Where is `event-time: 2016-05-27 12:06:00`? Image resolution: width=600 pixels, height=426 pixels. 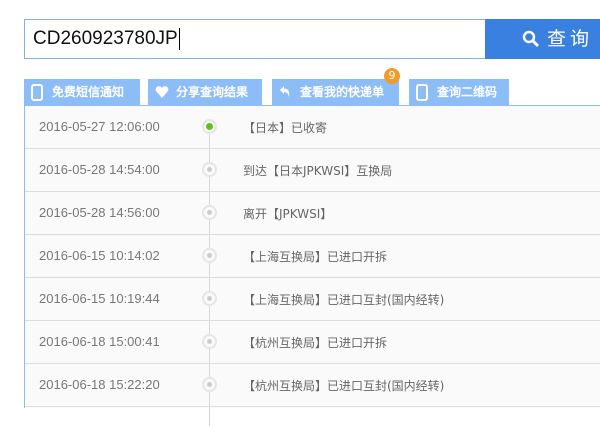 event-time: 2016-05-27 12:06:00 is located at coordinates (99, 126).